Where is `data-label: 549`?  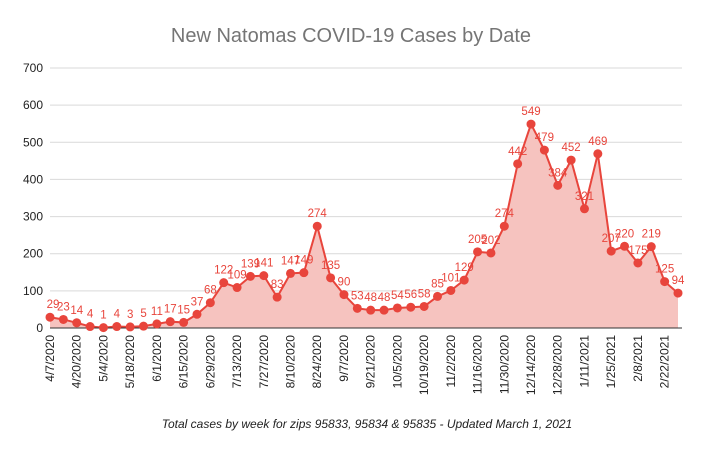
data-label: 549 is located at coordinates (530, 112).